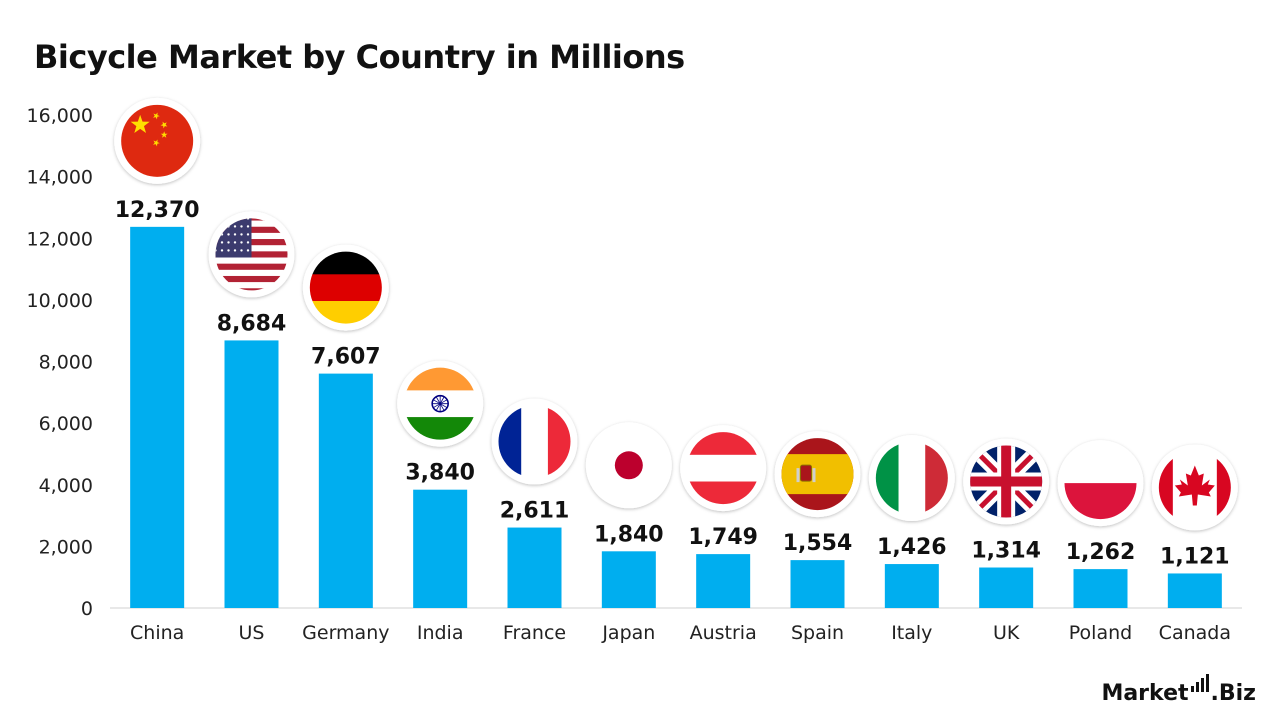  I want to click on japan-flag-icon, so click(628, 465).